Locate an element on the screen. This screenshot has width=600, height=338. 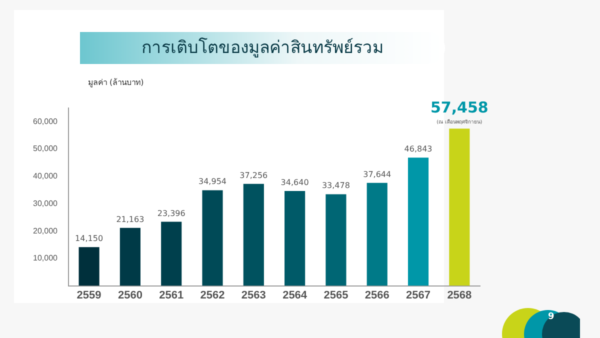
data-label: 34,954 is located at coordinates (212, 181).